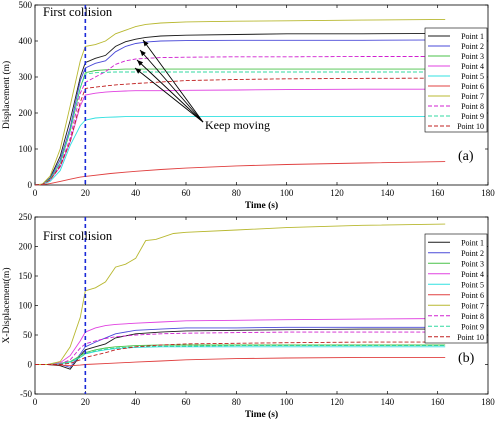 The width and height of the screenshot is (500, 429). Describe the element at coordinates (26, 5) in the screenshot. I see `y-tick-label: 500` at that location.